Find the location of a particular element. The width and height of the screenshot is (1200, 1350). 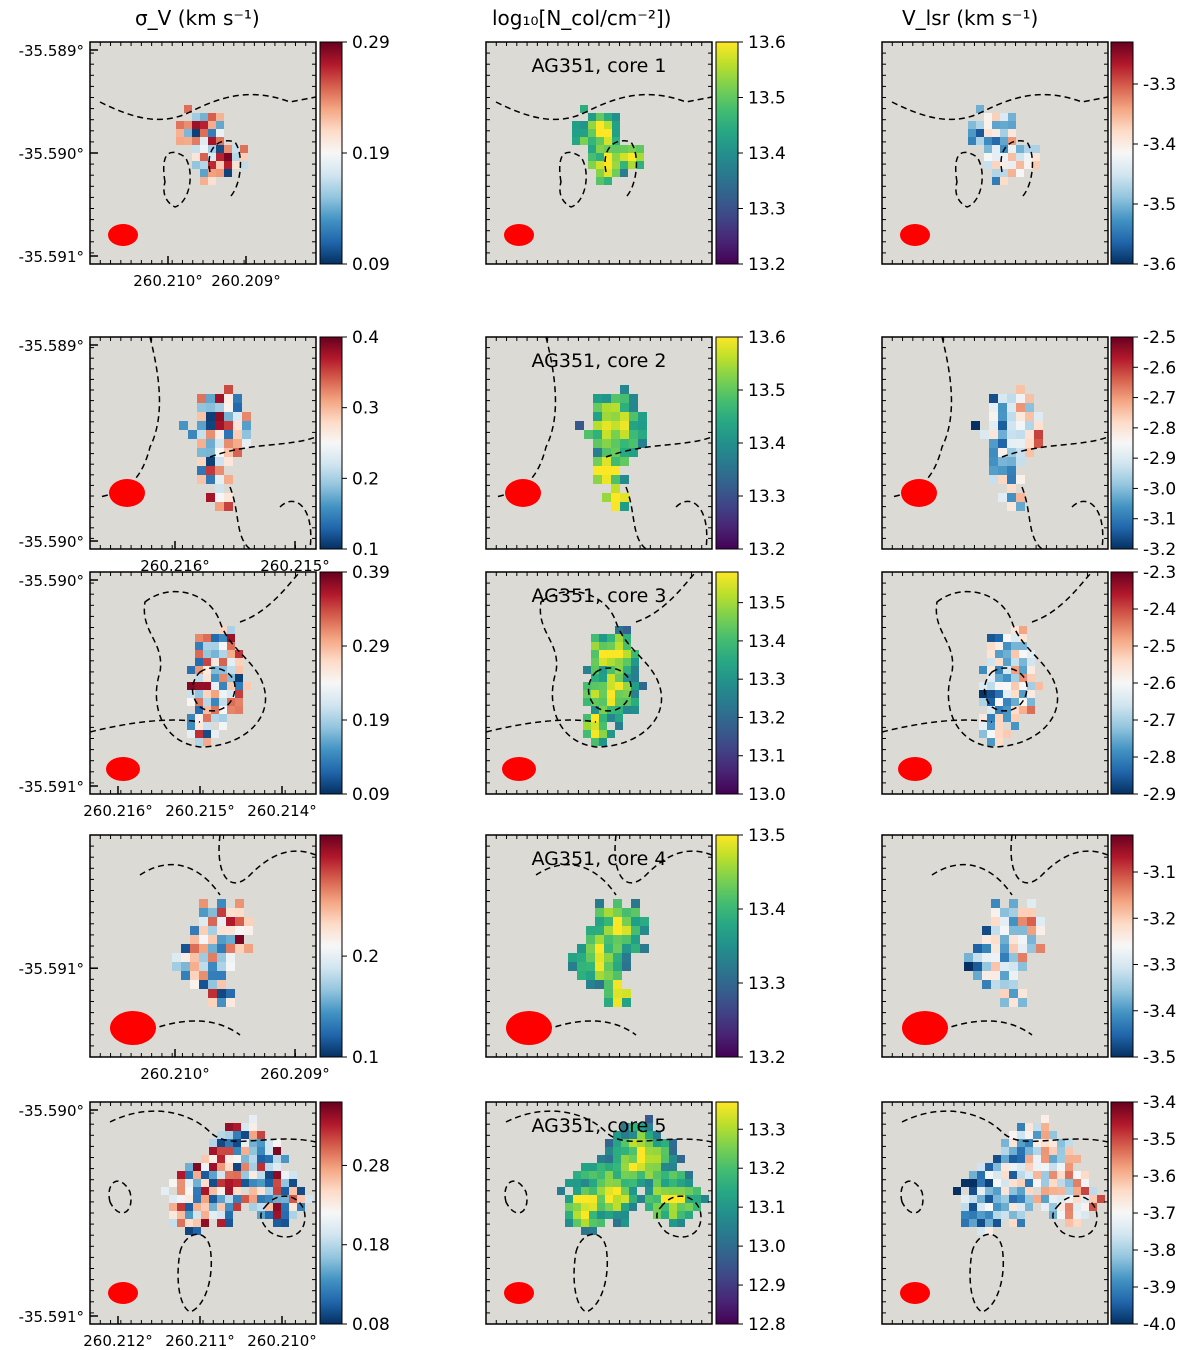

beam-ellipse is located at coordinates (519, 235).